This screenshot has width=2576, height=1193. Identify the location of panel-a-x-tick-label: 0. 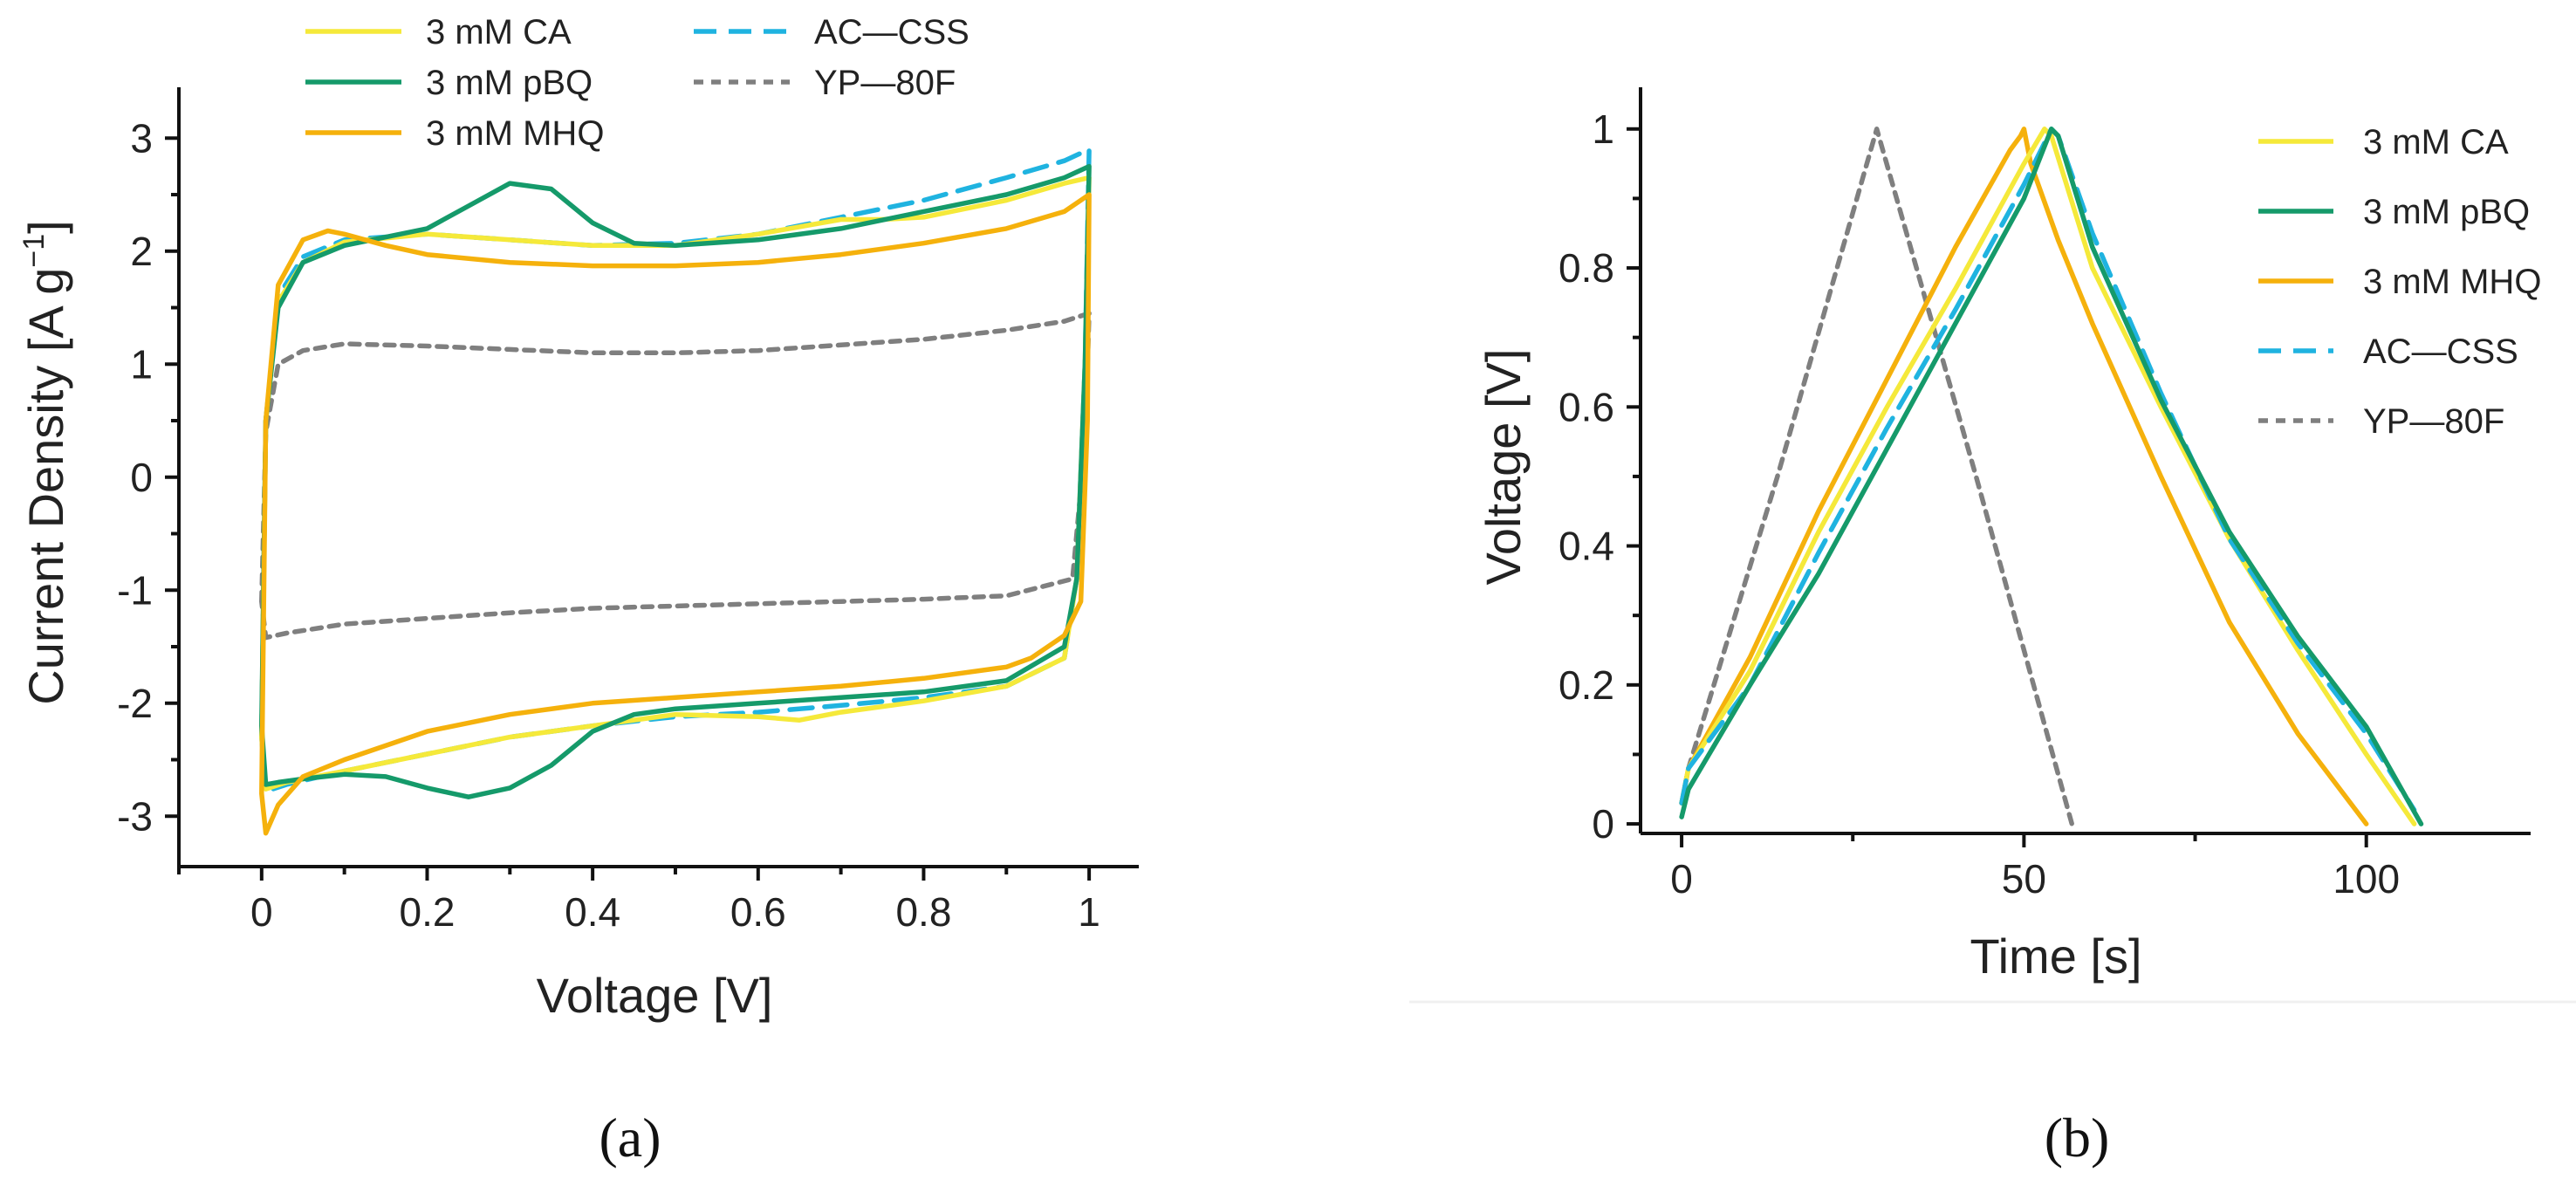
(261, 912).